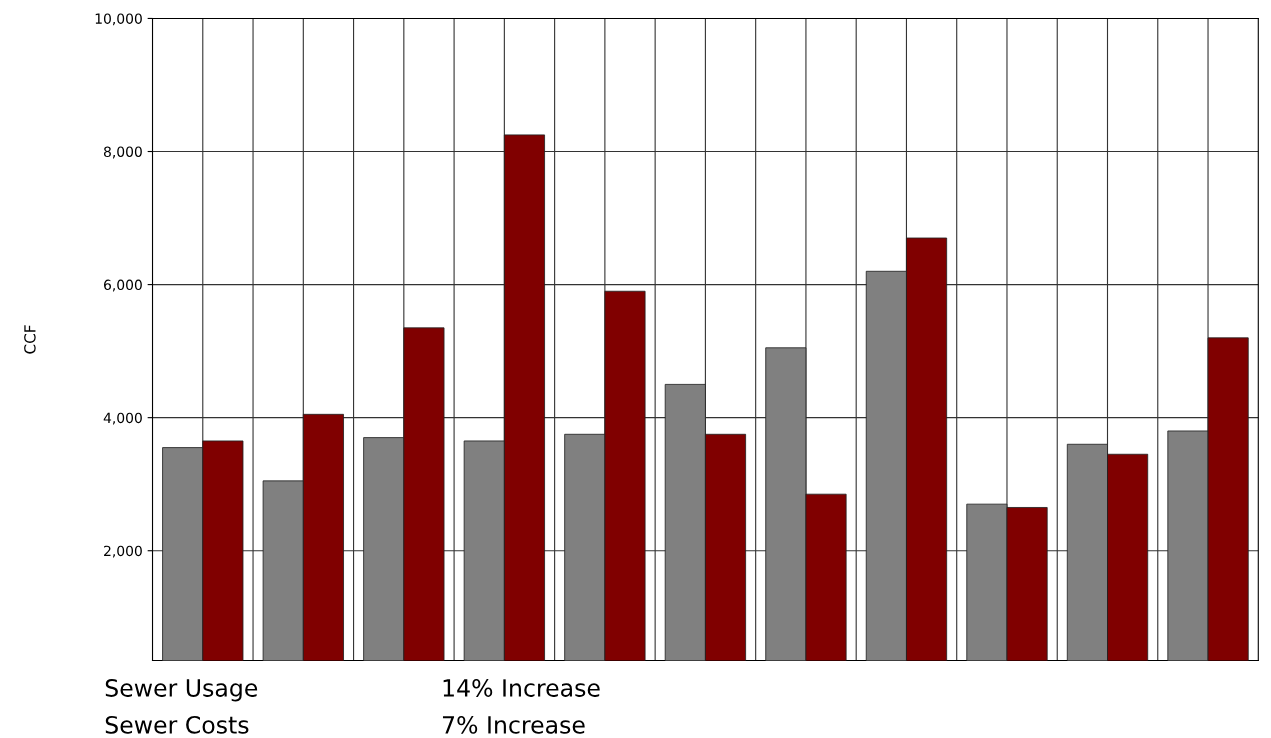 This screenshot has width=1271, height=738. What do you see at coordinates (118, 19) in the screenshot?
I see `y-tick-label: 10,000` at bounding box center [118, 19].